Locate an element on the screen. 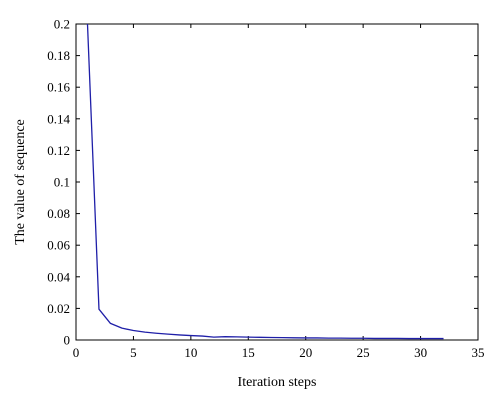  x-tick-label: 20 is located at coordinates (305, 352).